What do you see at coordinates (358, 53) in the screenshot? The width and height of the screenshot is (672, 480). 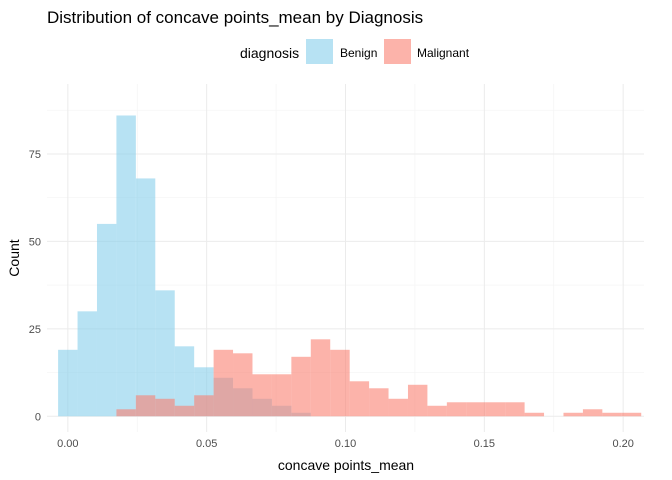 I see `legend-label-benign: Benign` at bounding box center [358, 53].